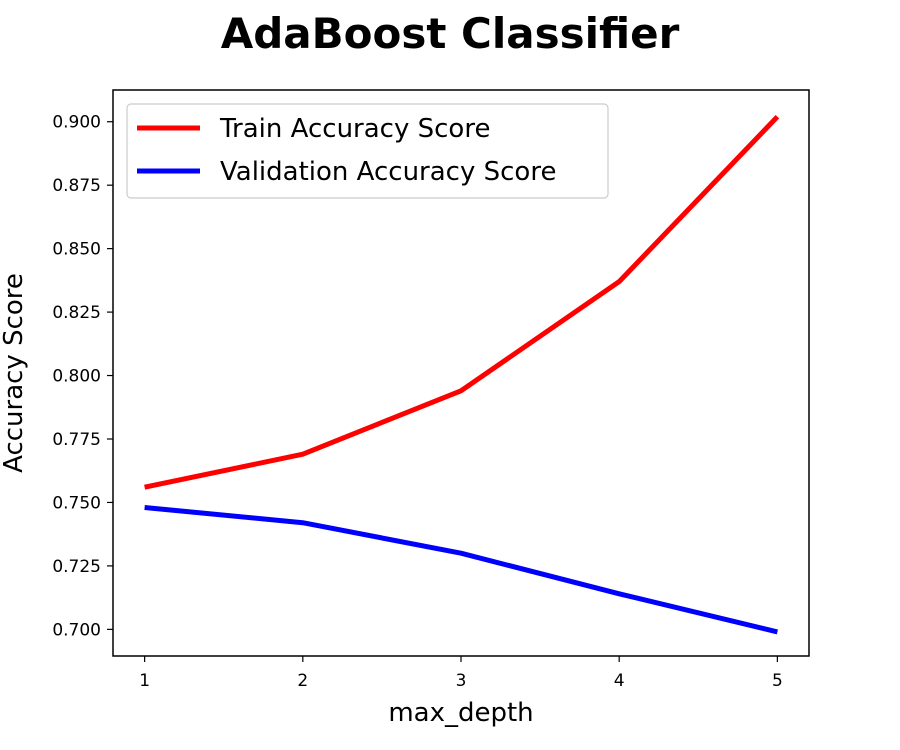 Image resolution: width=900 pixels, height=750 pixels. I want to click on y-tick-label: 0.700, so click(76, 630).